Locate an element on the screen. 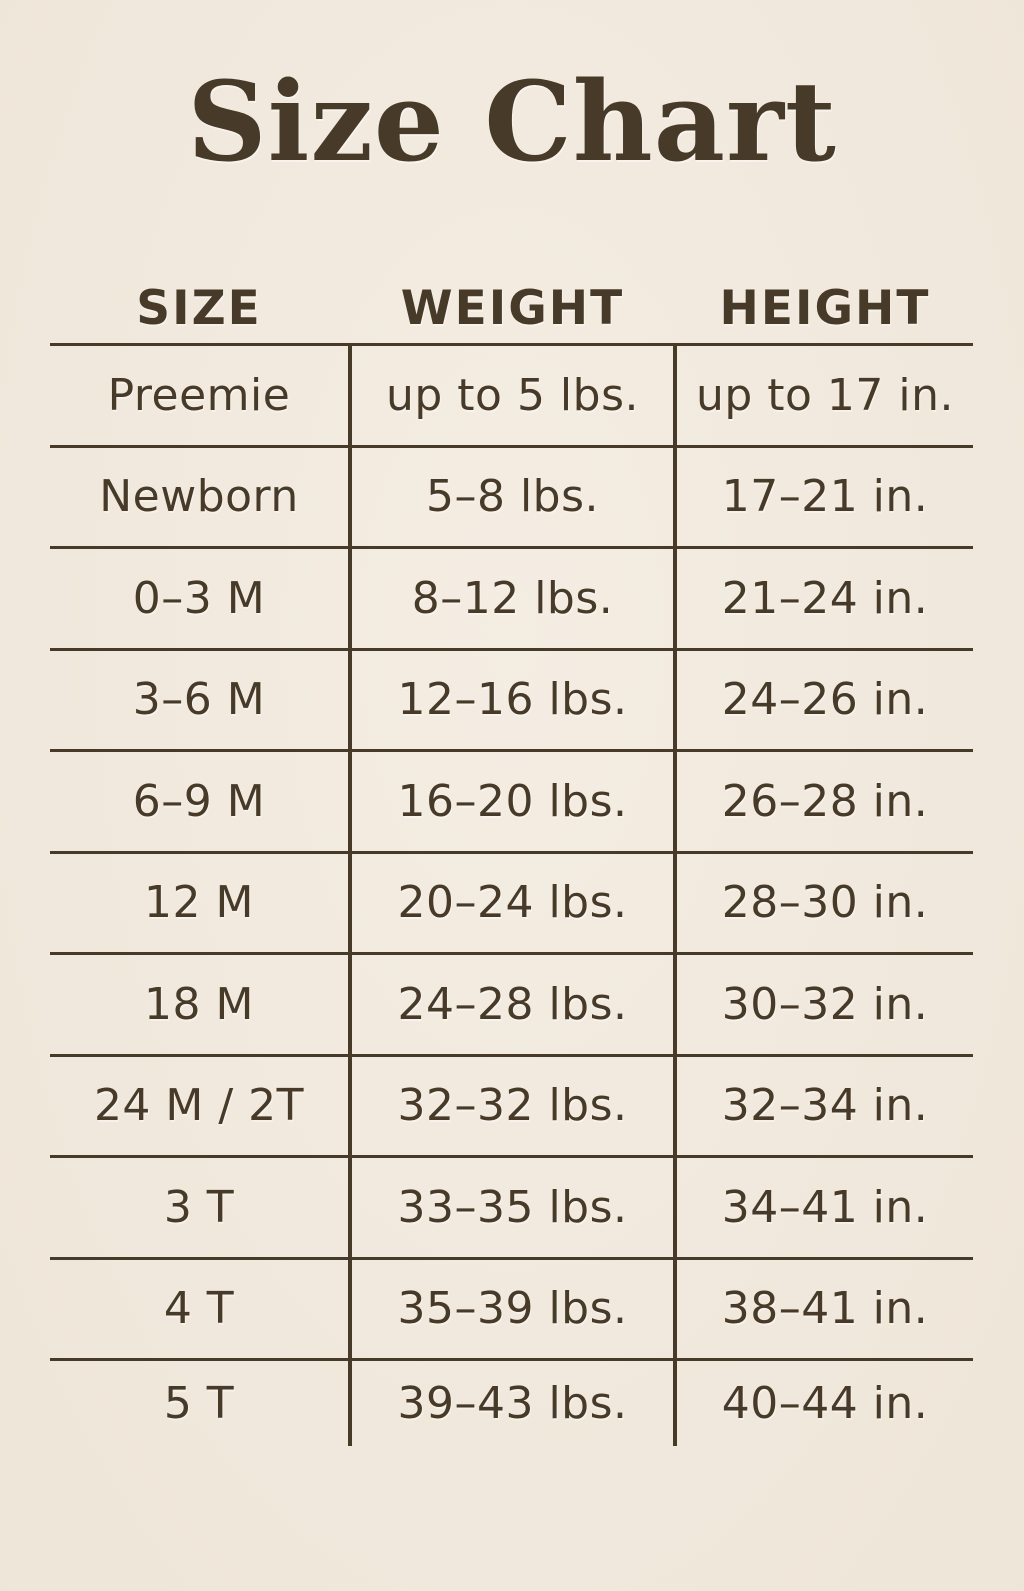  table-row: 0–3 M 8–12 lbs. 21–24 in. is located at coordinates (511, 597).